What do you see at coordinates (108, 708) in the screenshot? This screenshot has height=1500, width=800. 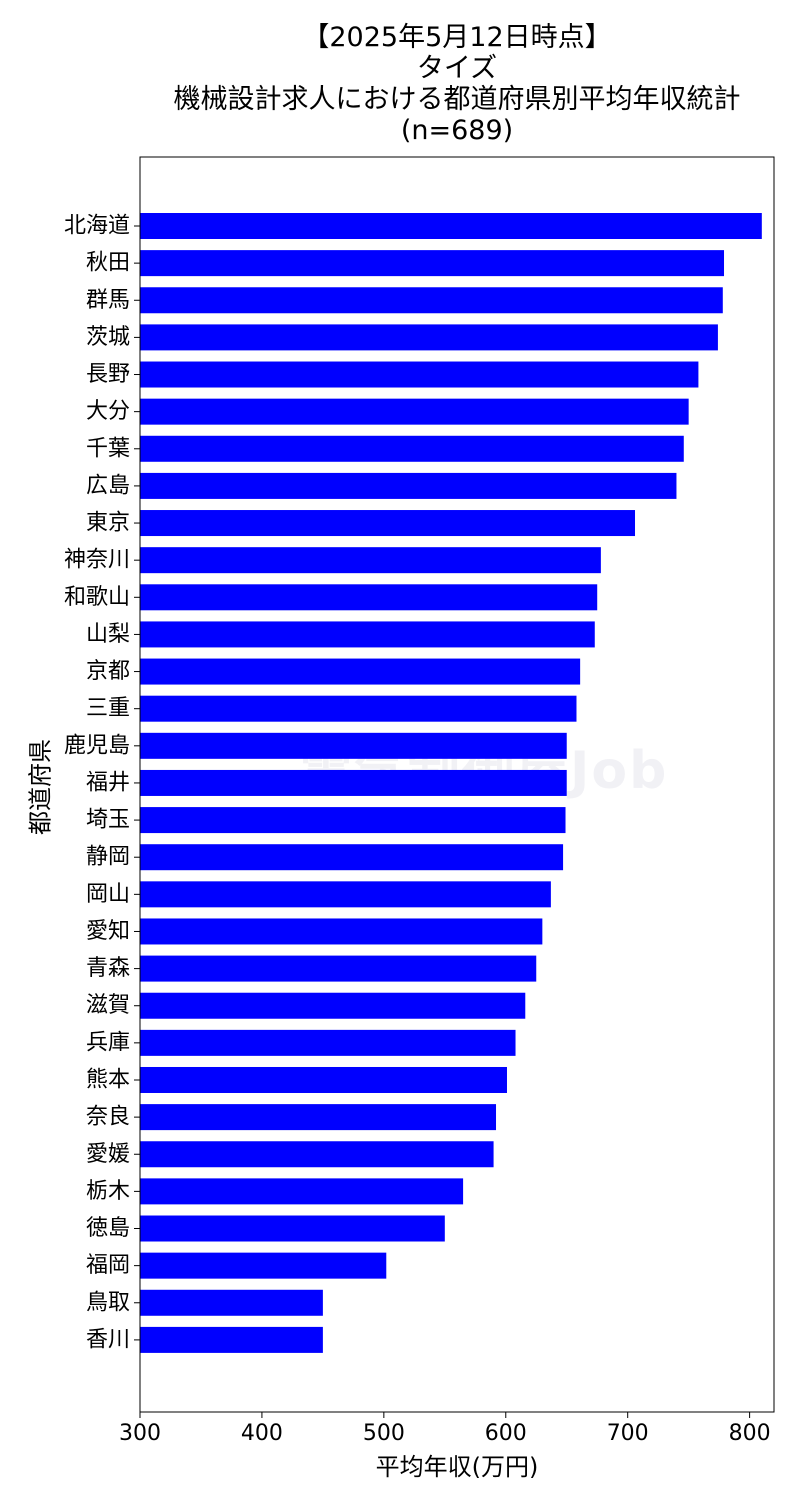 I see `y-tick-label: 三重` at bounding box center [108, 708].